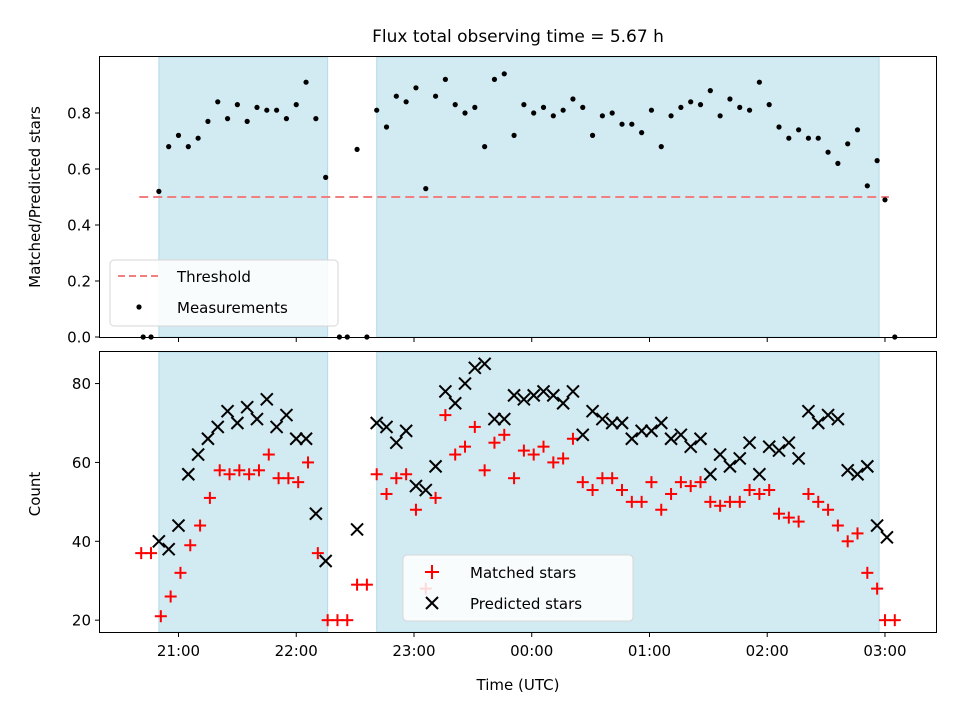  I want to click on y-tick-label: 0.8, so click(79, 114).